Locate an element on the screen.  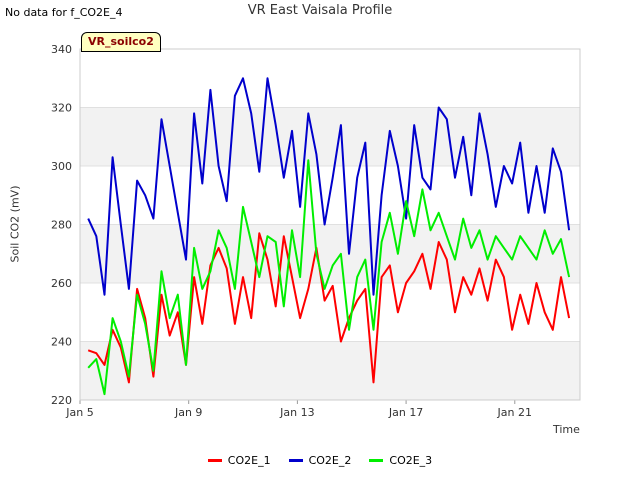
x-tick-label: Jan 21 is located at coordinates (514, 412).